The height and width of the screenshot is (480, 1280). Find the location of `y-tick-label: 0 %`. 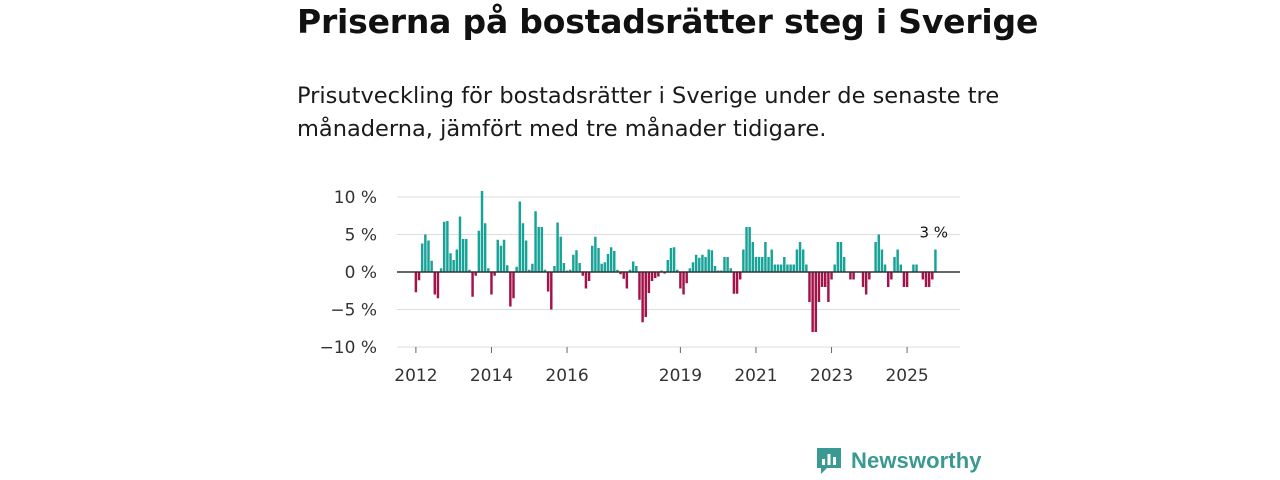

y-tick-label: 0 % is located at coordinates (361, 273).